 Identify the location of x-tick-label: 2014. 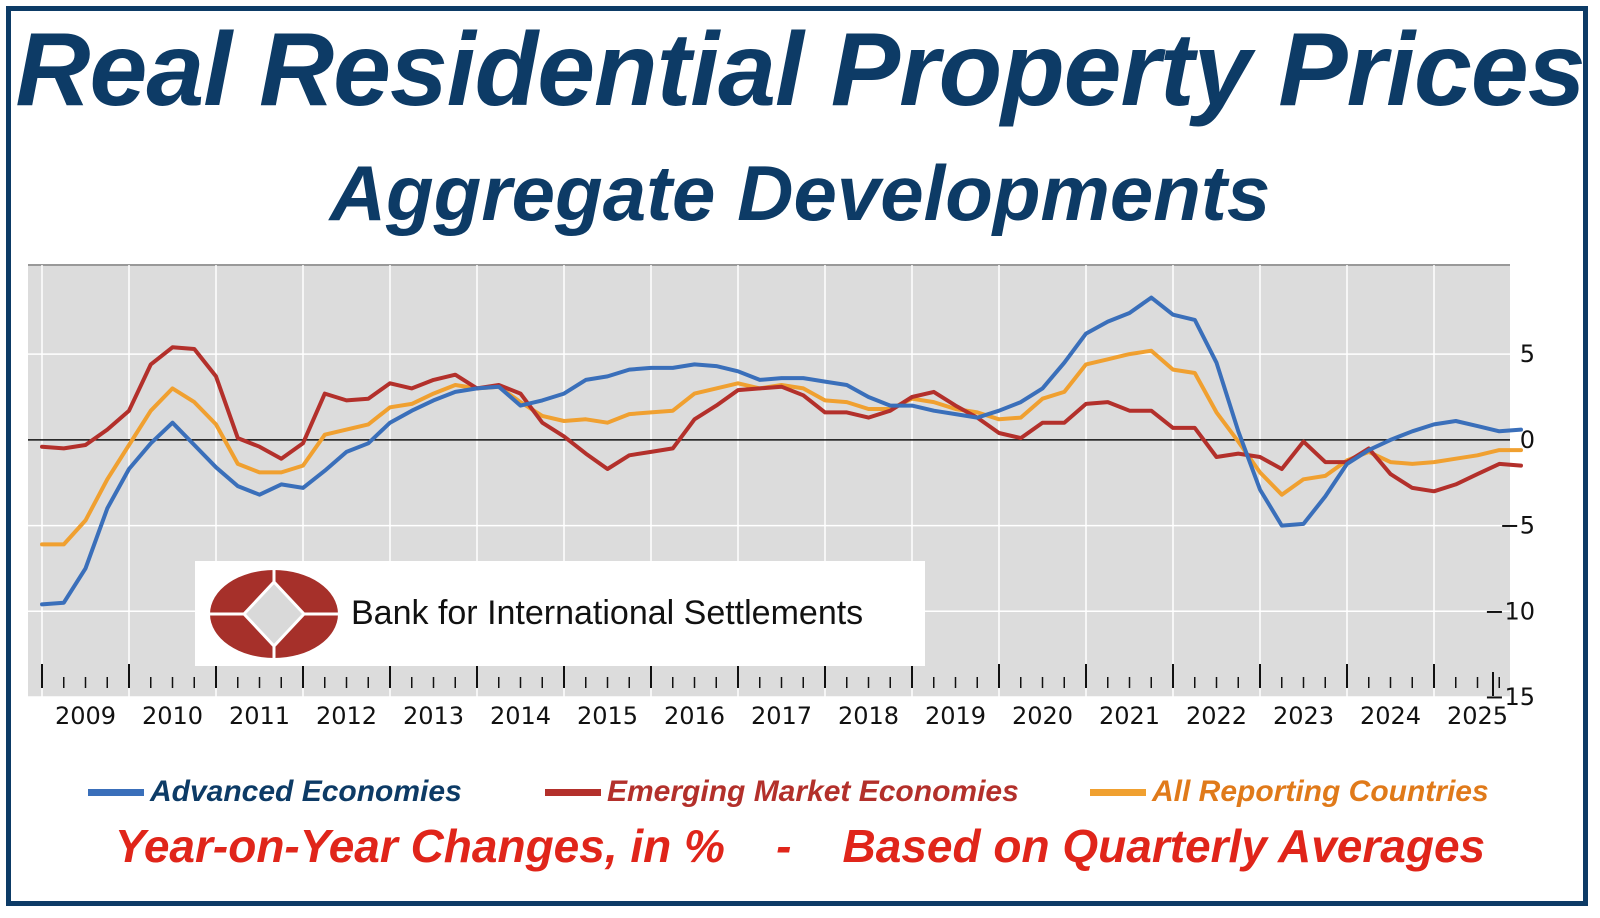
(520, 716).